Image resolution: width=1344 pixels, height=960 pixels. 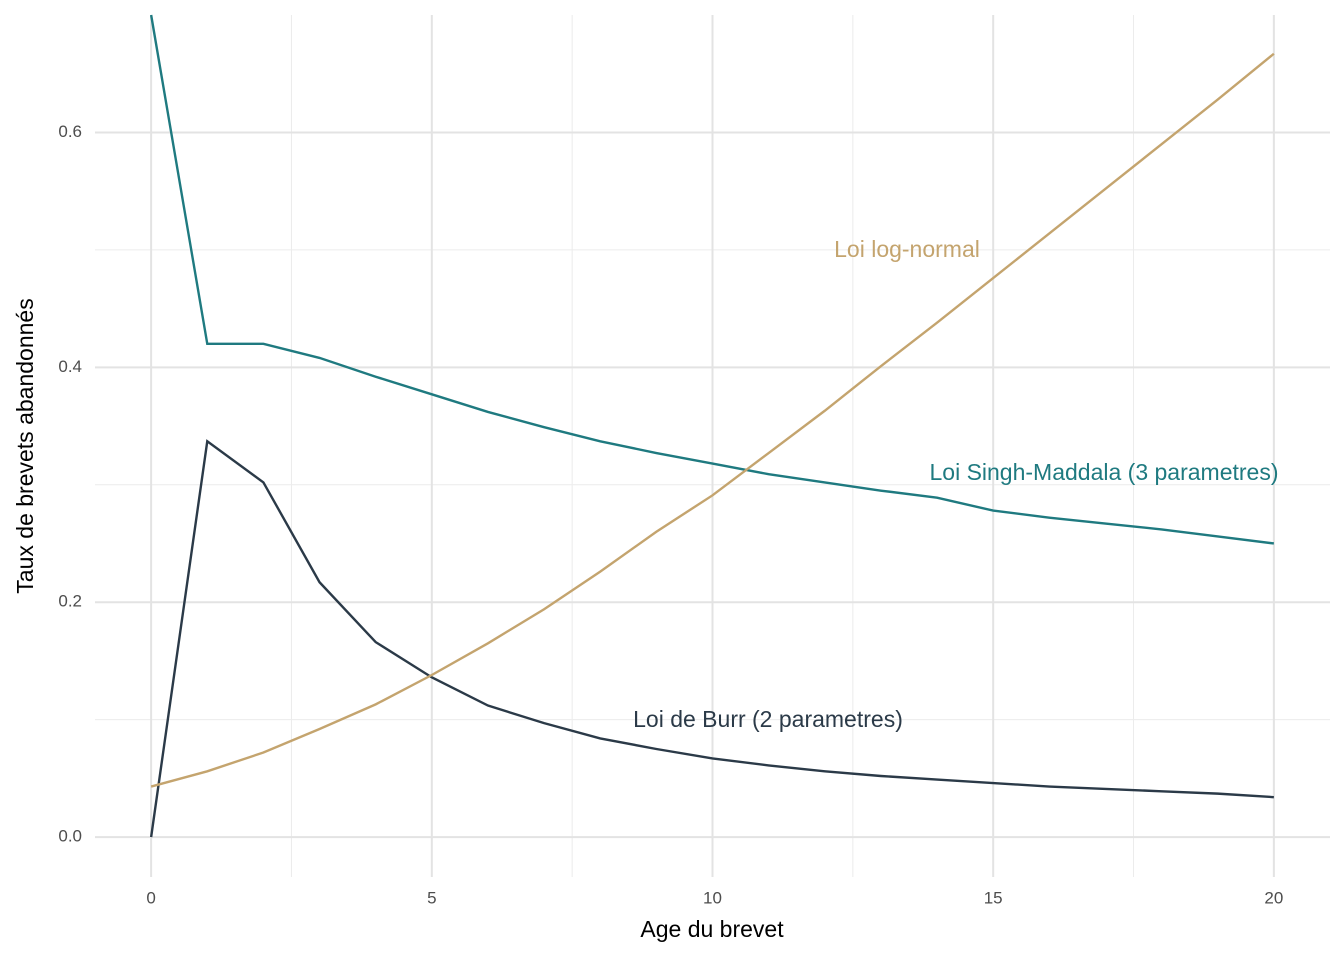 What do you see at coordinates (70, 366) in the screenshot?
I see `y-tick-label: 0.4` at bounding box center [70, 366].